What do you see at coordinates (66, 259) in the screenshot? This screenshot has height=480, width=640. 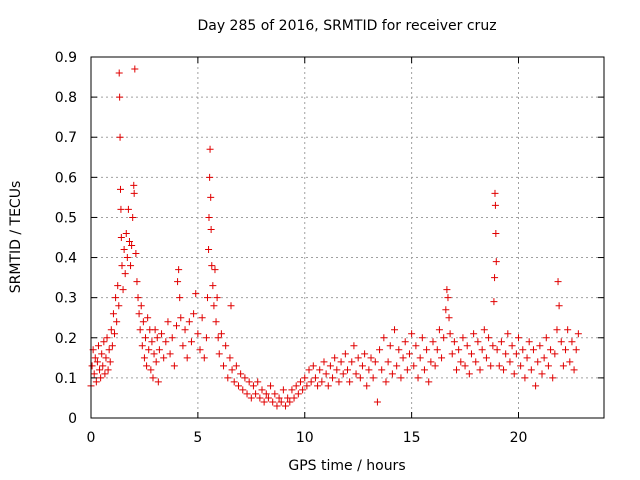 I see `y-tick-label: 0.4` at bounding box center [66, 259].